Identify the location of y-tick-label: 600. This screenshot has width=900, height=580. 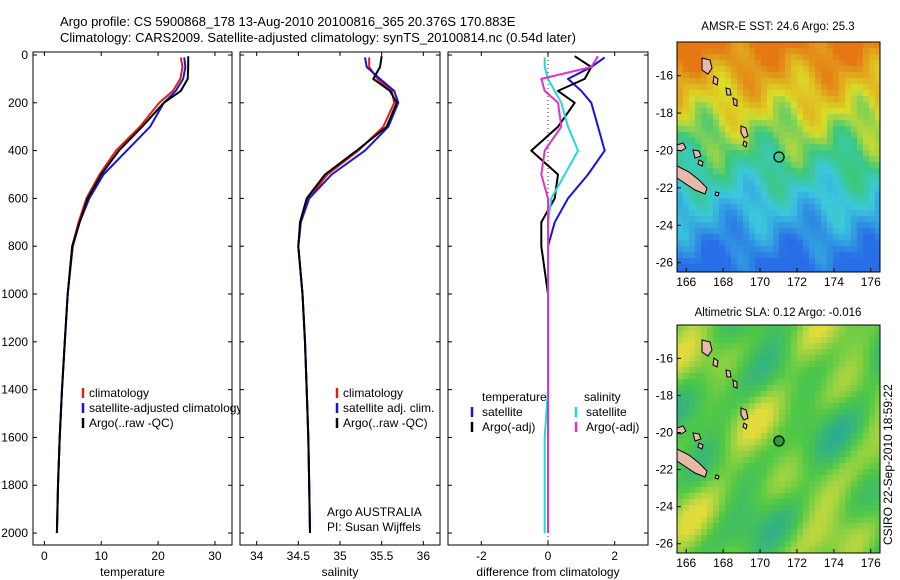
(18, 198).